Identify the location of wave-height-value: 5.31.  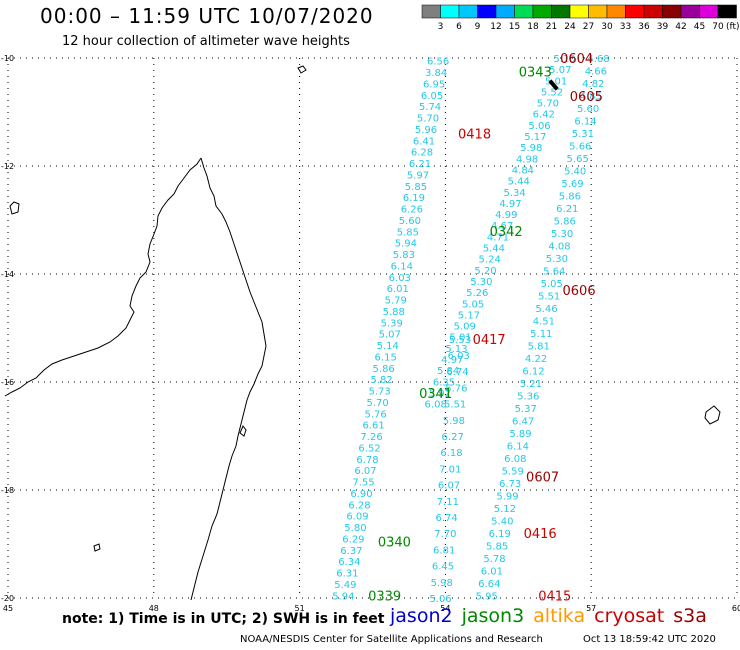
(583, 134).